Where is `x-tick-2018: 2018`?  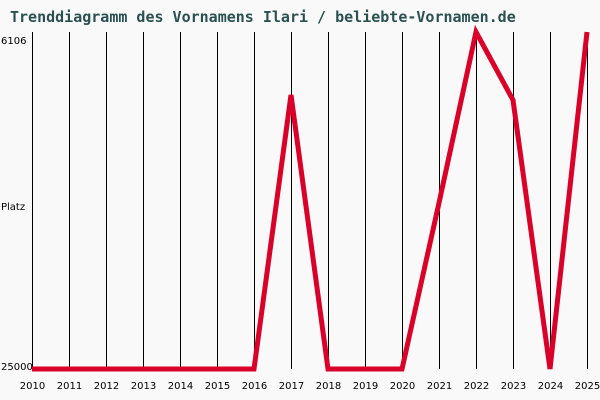
x-tick-2018: 2018 is located at coordinates (328, 386).